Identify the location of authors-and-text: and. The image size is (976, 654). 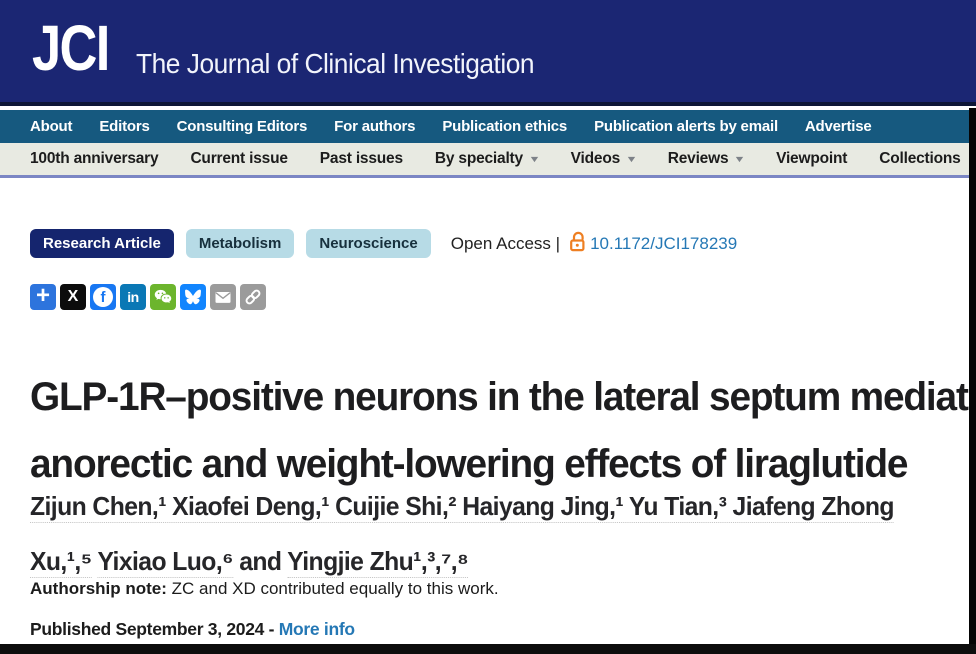
(260, 561).